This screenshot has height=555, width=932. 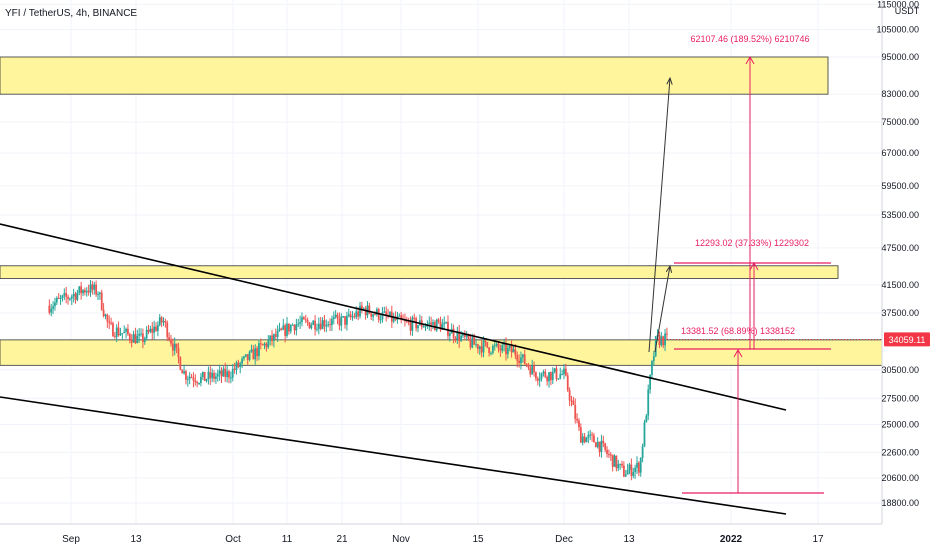 What do you see at coordinates (731, 539) in the screenshot?
I see `time-tick-label: 2022` at bounding box center [731, 539].